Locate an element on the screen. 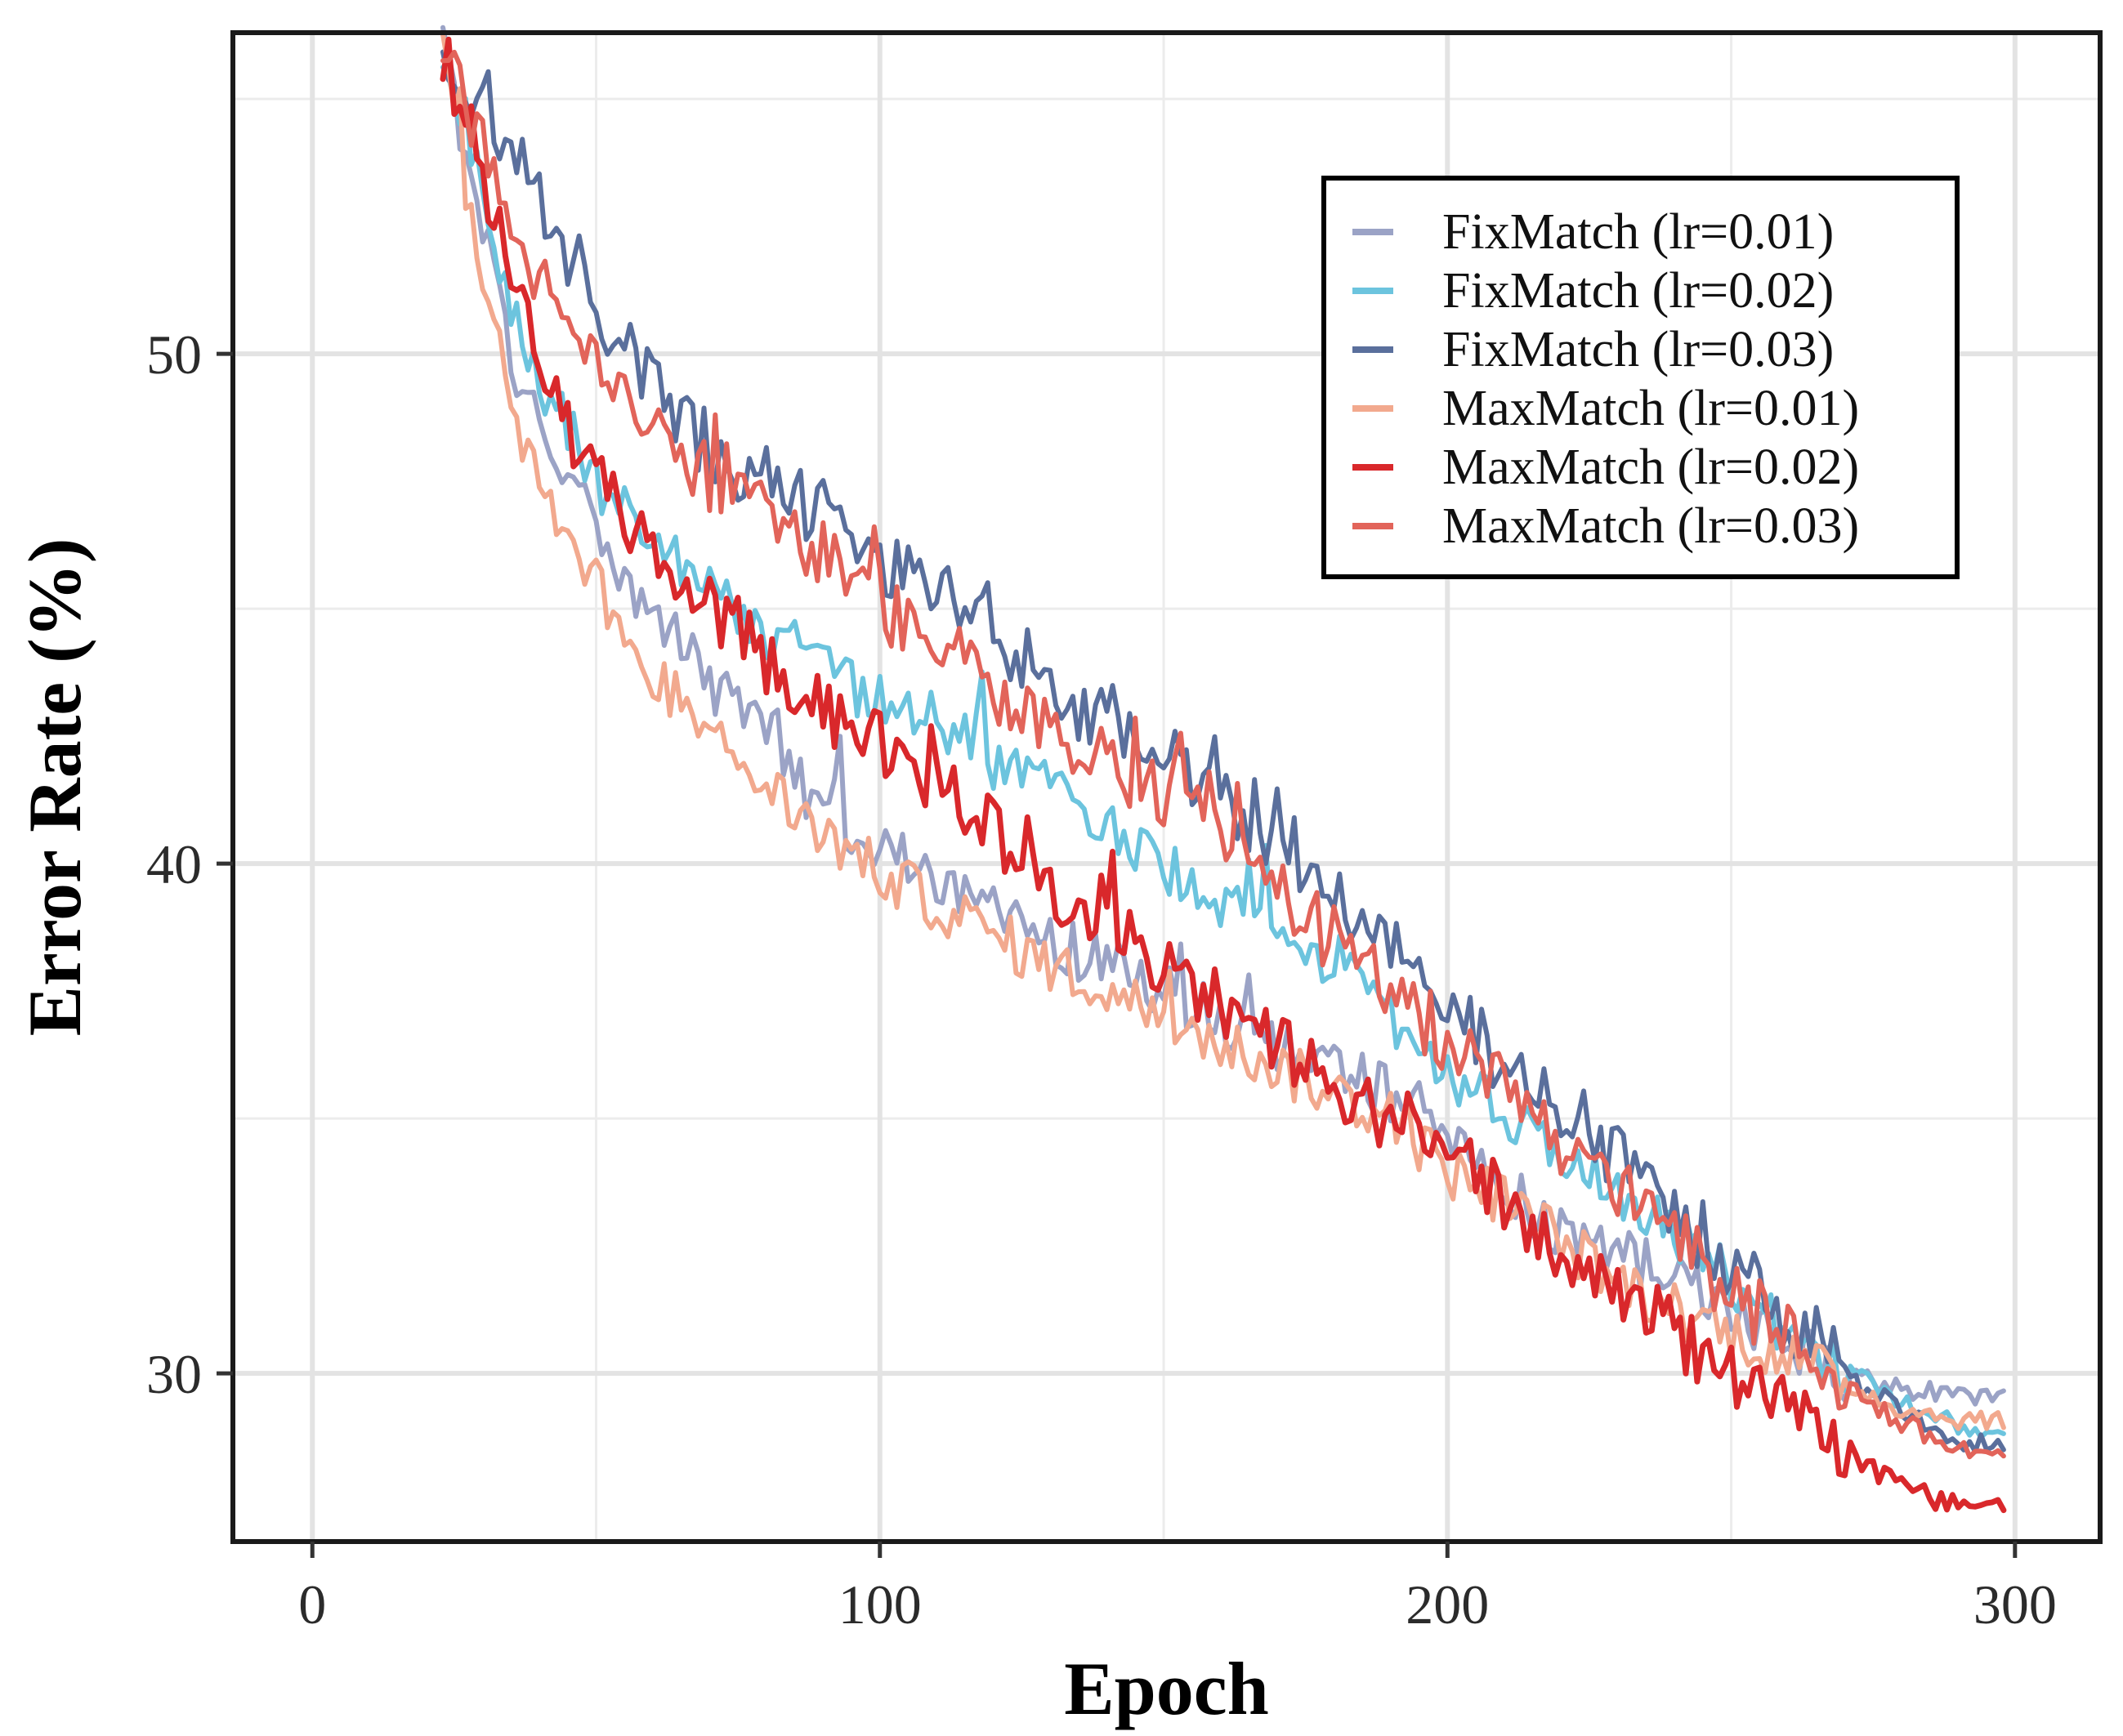 The height and width of the screenshot is (1736, 2123). x-axis-title: Epoch is located at coordinates (1167, 1689).